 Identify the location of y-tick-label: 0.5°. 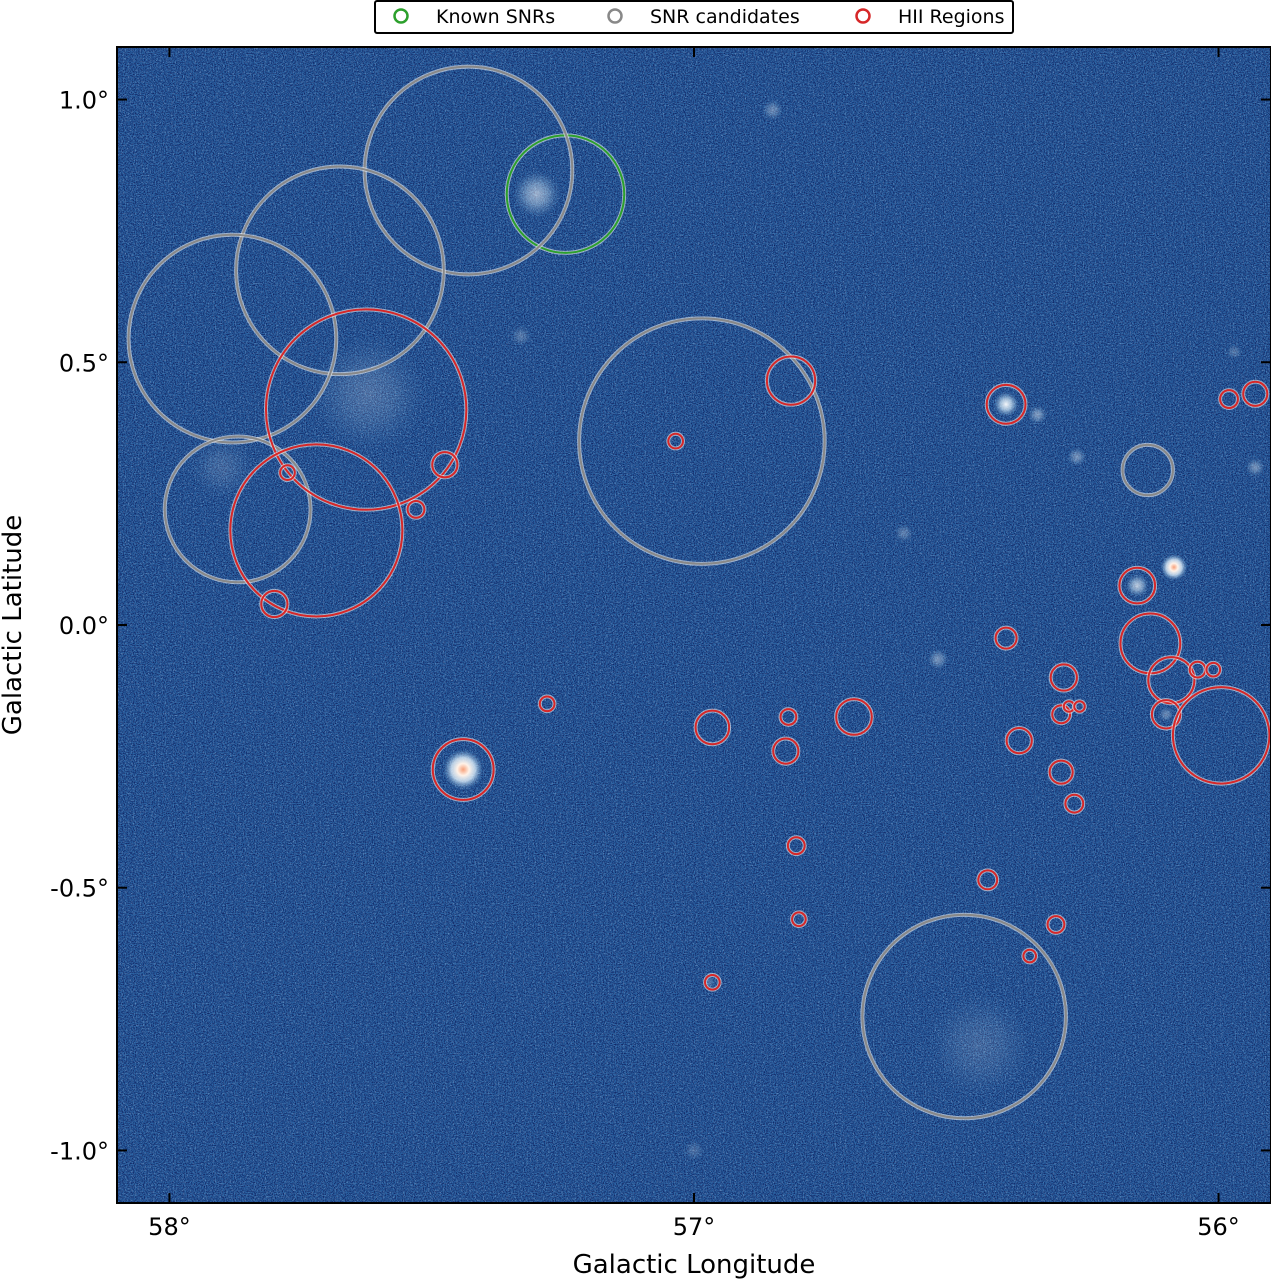
(84, 363).